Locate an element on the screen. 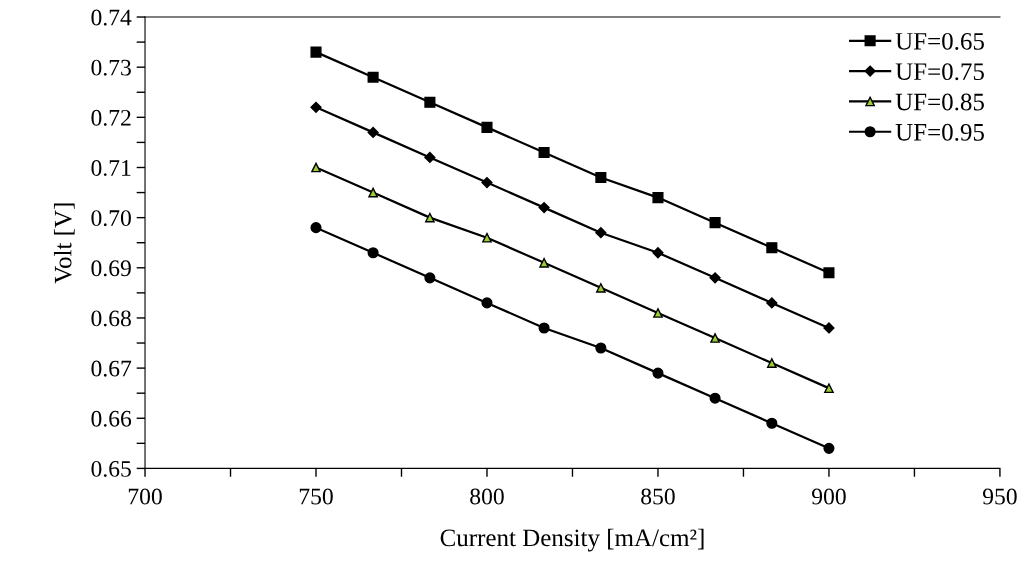 The width and height of the screenshot is (1030, 579). x-tick-label: 850 is located at coordinates (658, 496).